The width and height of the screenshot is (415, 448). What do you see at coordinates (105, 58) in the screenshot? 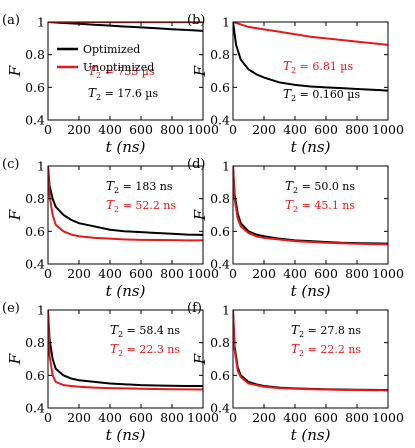
I see `legend: Optimized Unoptimized` at bounding box center [105, 58].